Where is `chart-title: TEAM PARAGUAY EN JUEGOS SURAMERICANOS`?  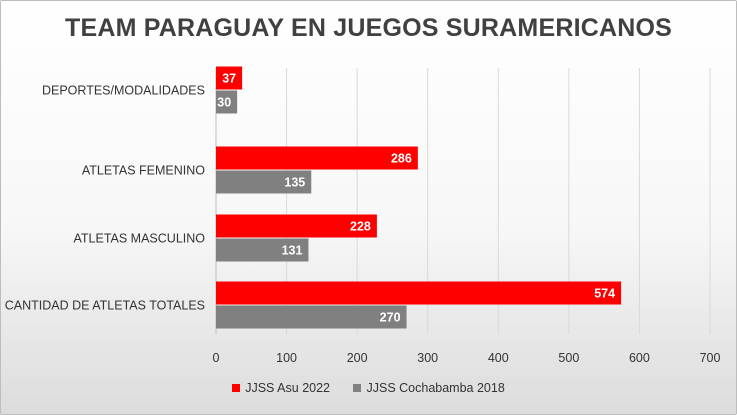 chart-title: TEAM PARAGUAY EN JUEGOS SURAMERICANOS is located at coordinates (368, 28).